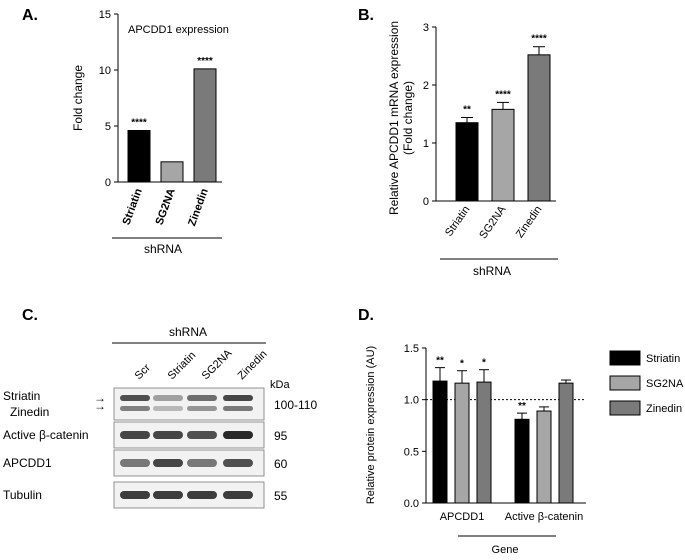 The width and height of the screenshot is (685, 560). I want to click on chart-b-xlabel: shRNA, so click(492, 271).